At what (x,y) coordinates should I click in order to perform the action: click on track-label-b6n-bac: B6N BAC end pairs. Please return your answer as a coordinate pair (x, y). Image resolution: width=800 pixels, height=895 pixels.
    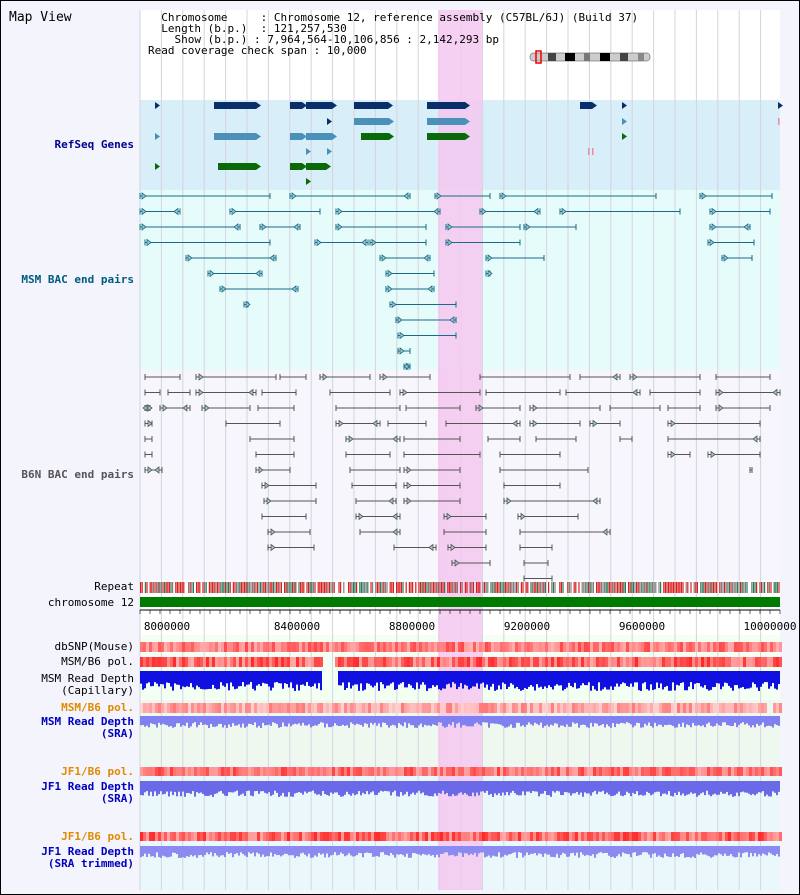
    Looking at the image, I should click on (77, 474).